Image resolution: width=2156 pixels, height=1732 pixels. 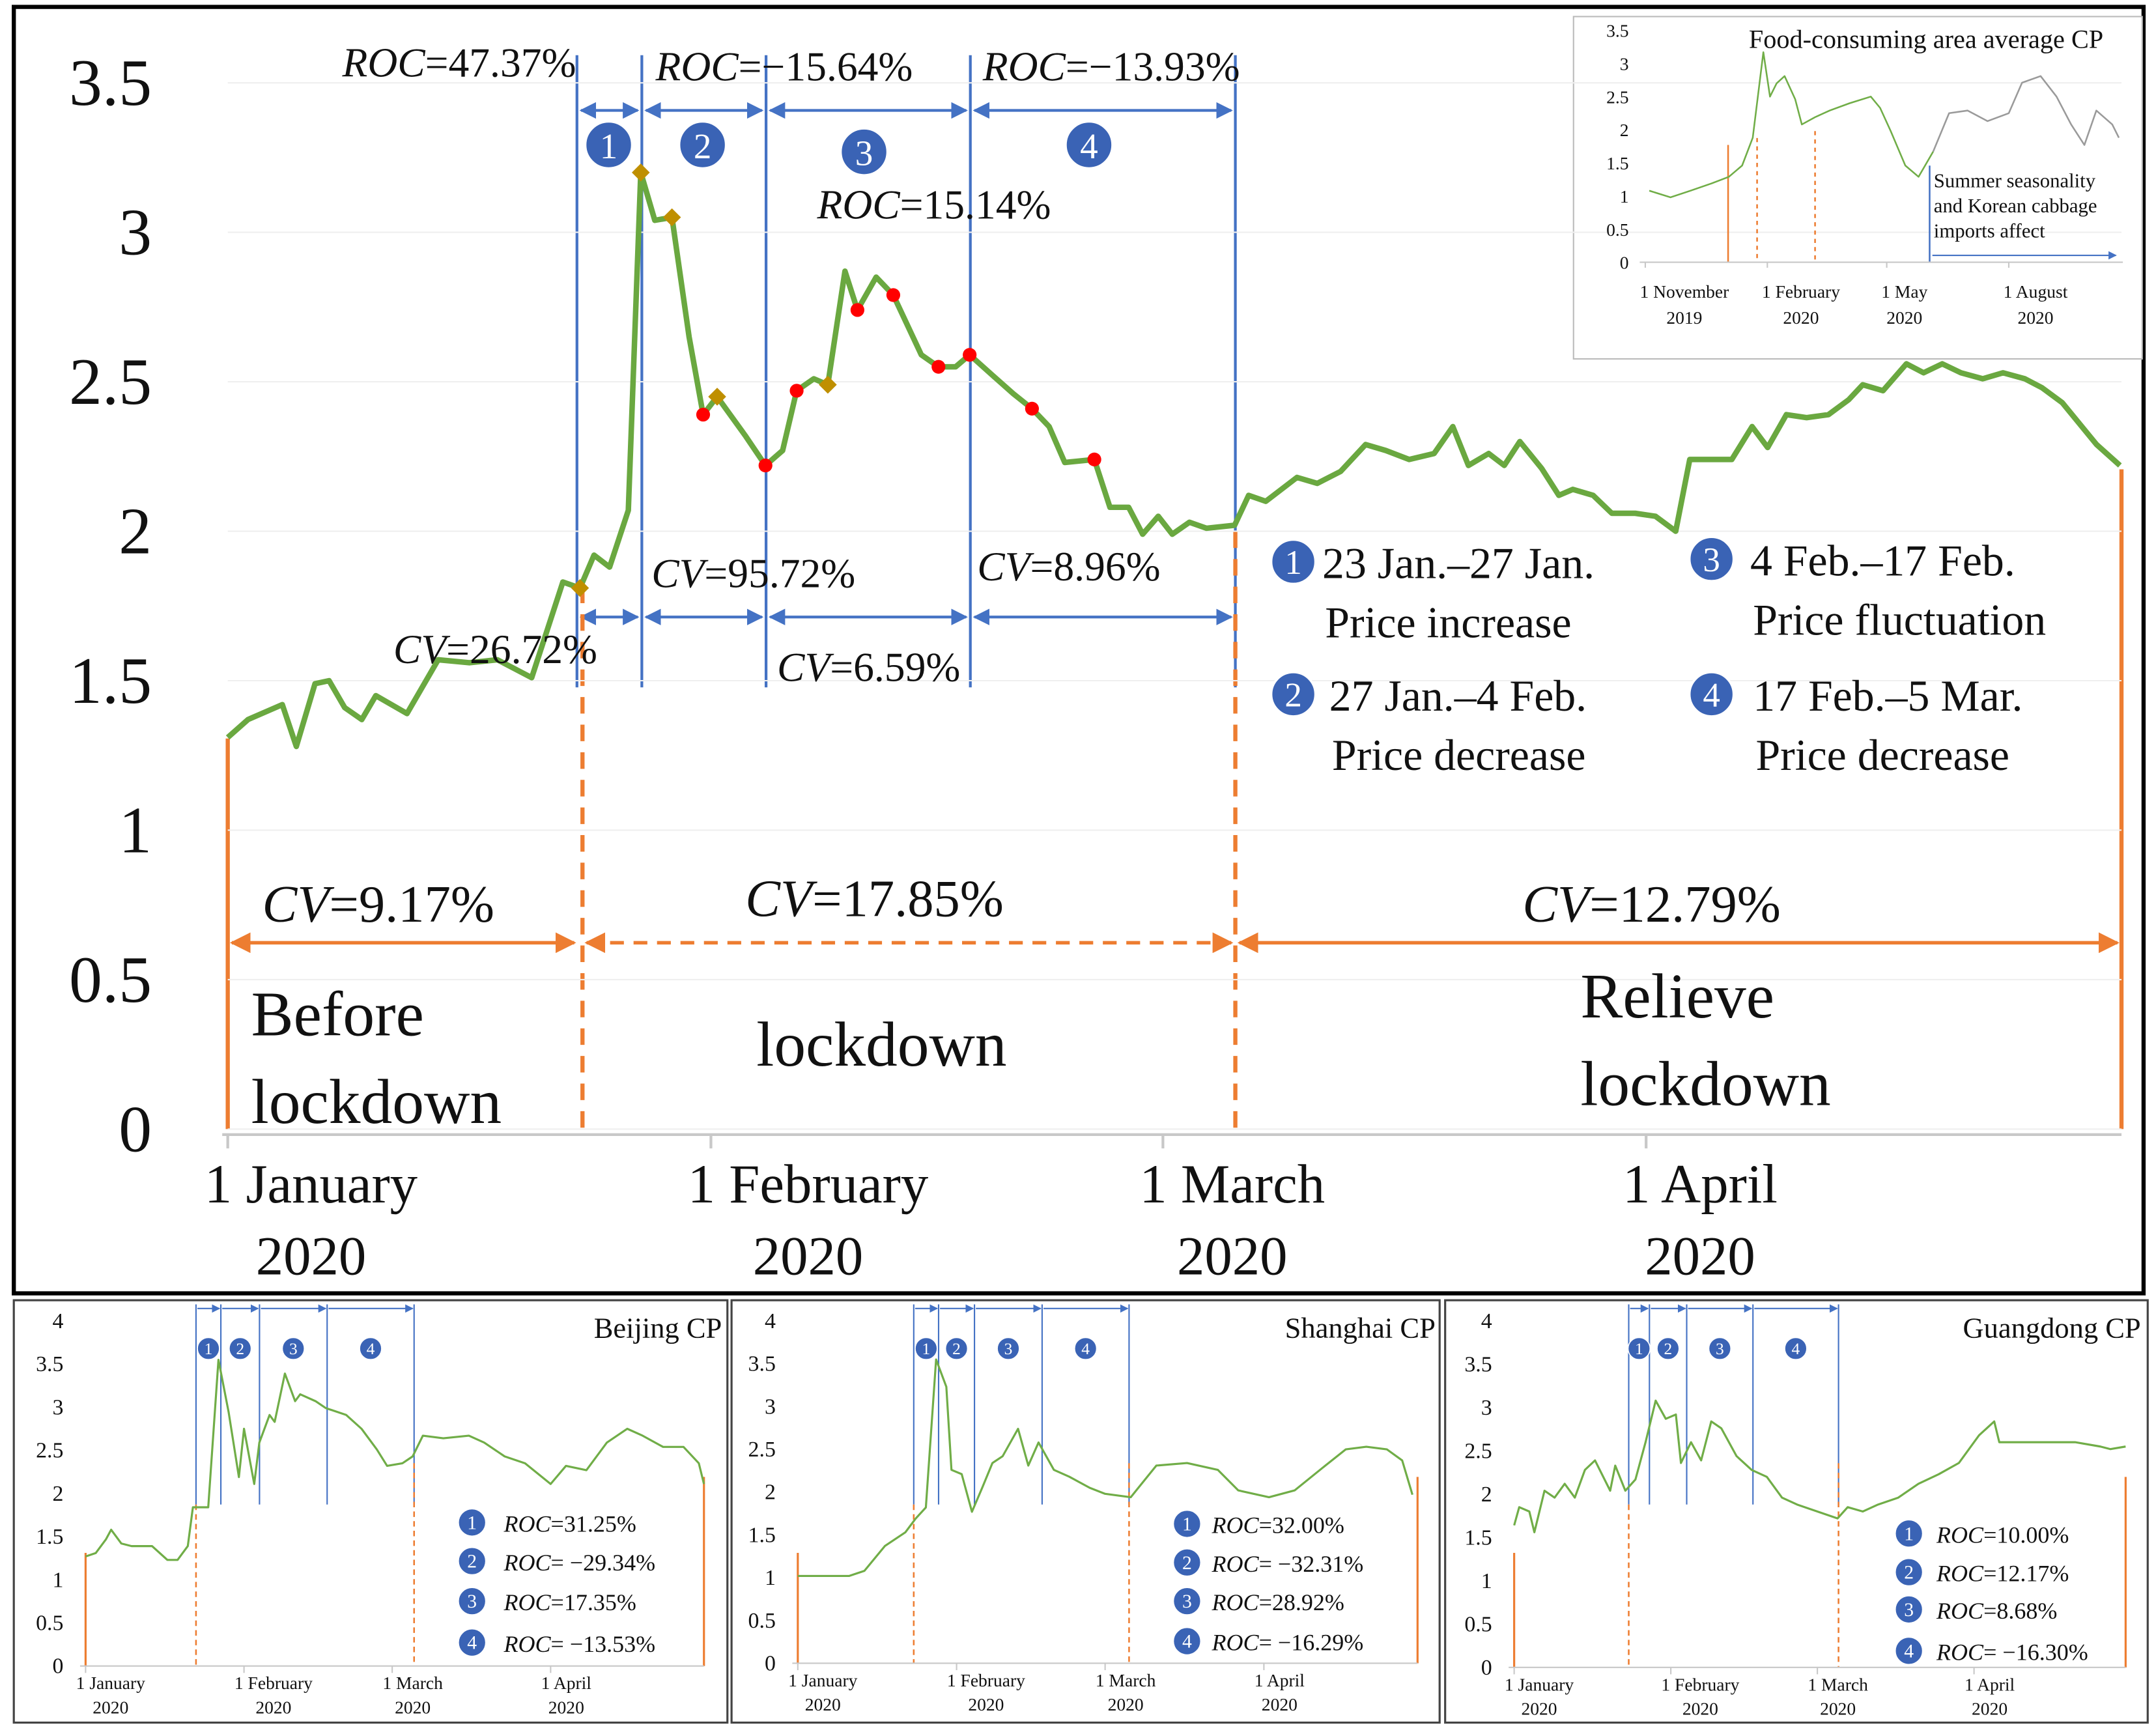 What do you see at coordinates (593, 1602) in the screenshot?
I see `annotation-value: =17.35%` at bounding box center [593, 1602].